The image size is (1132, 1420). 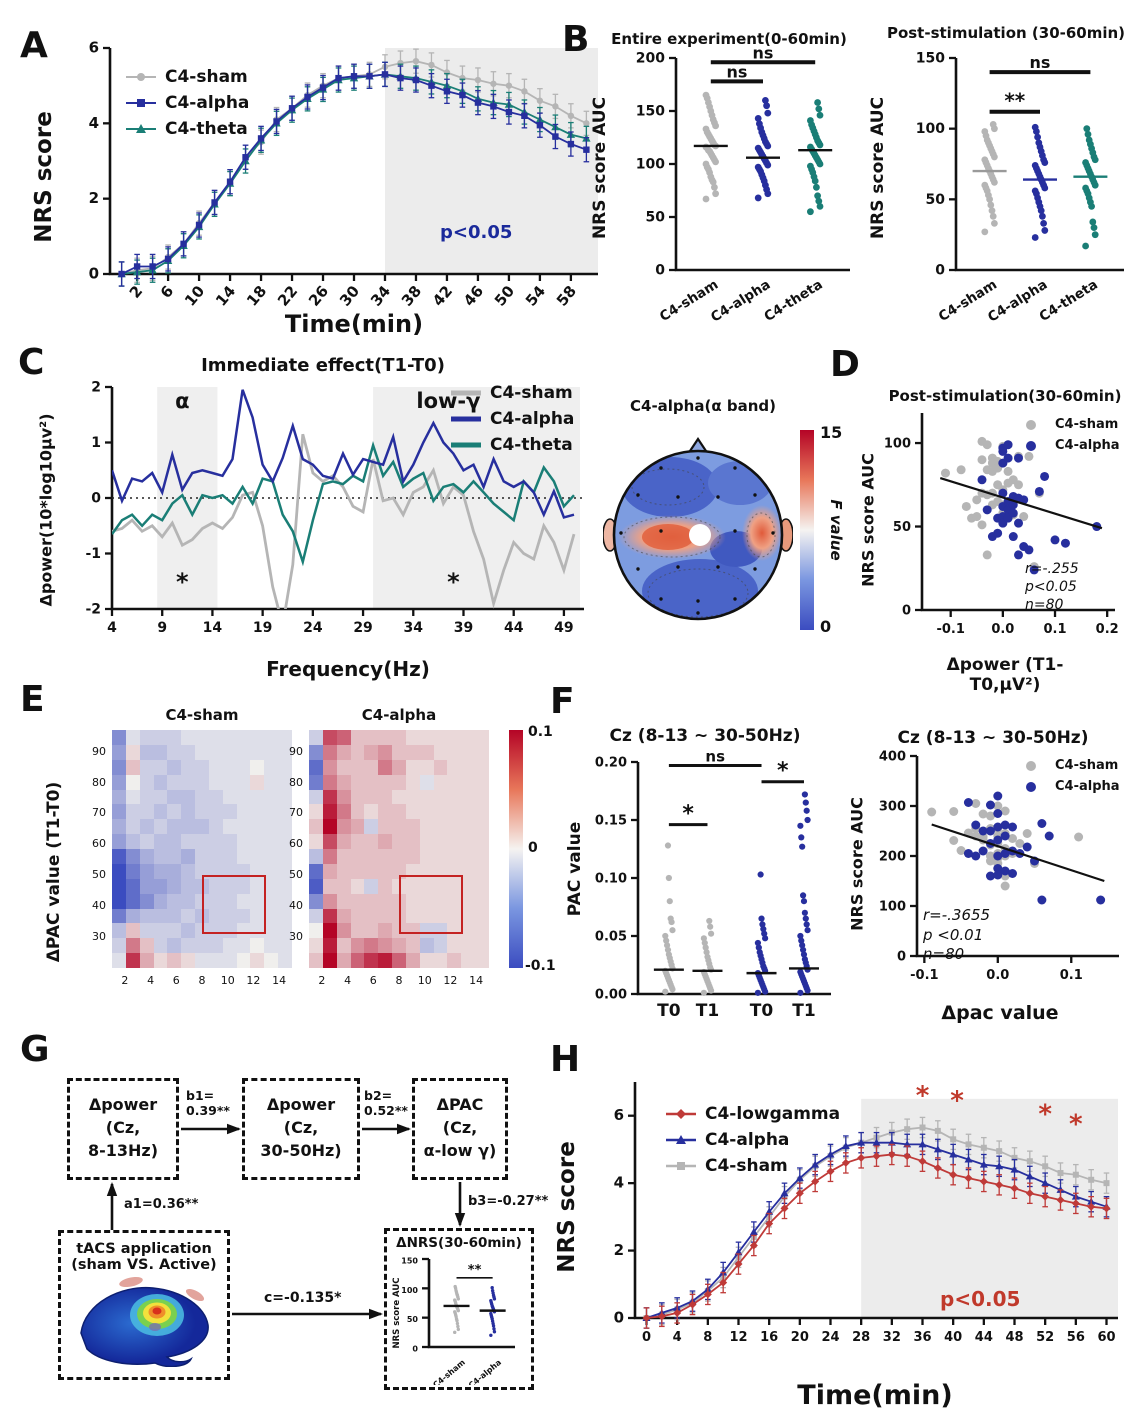 I want to click on series-C4-sham, so click(x=344, y=521).